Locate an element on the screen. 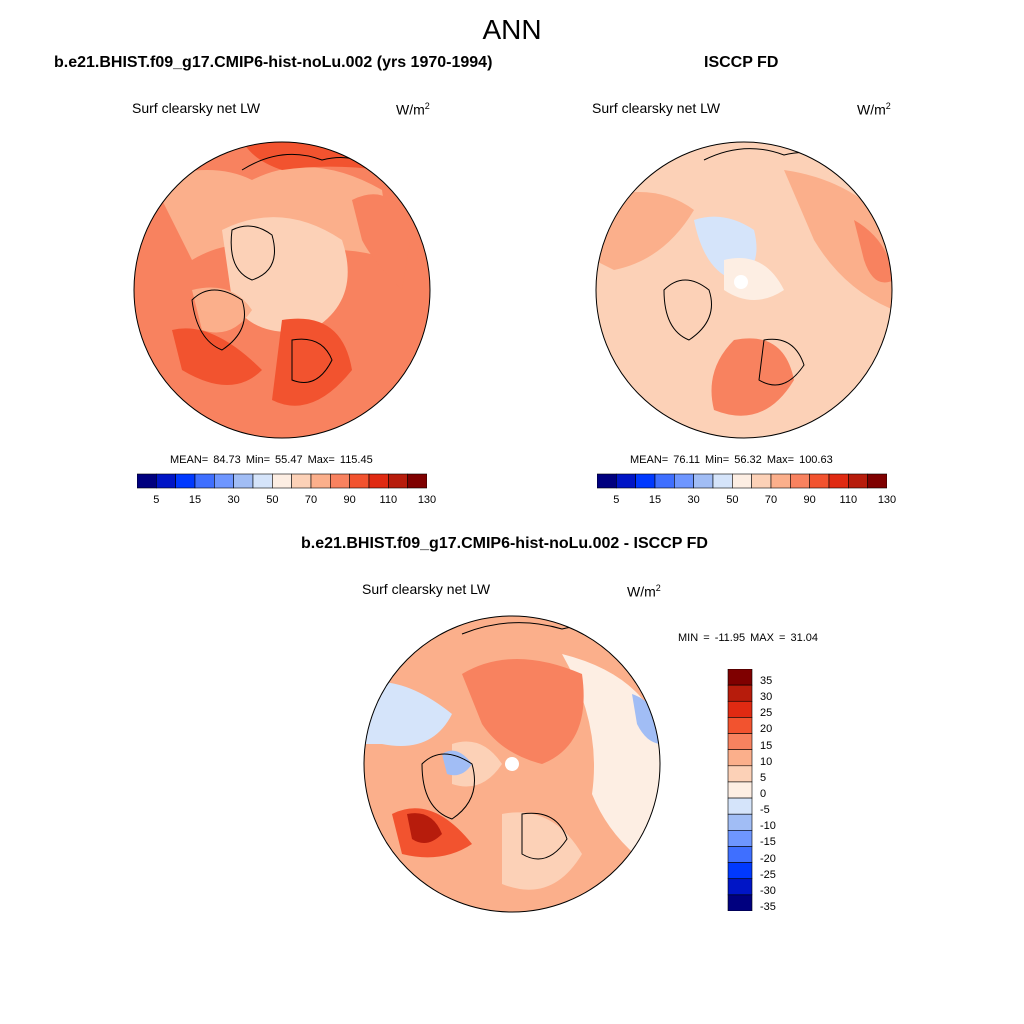 This screenshot has width=1024, height=1024. panel2-title: ISCCP FD is located at coordinates (741, 62).